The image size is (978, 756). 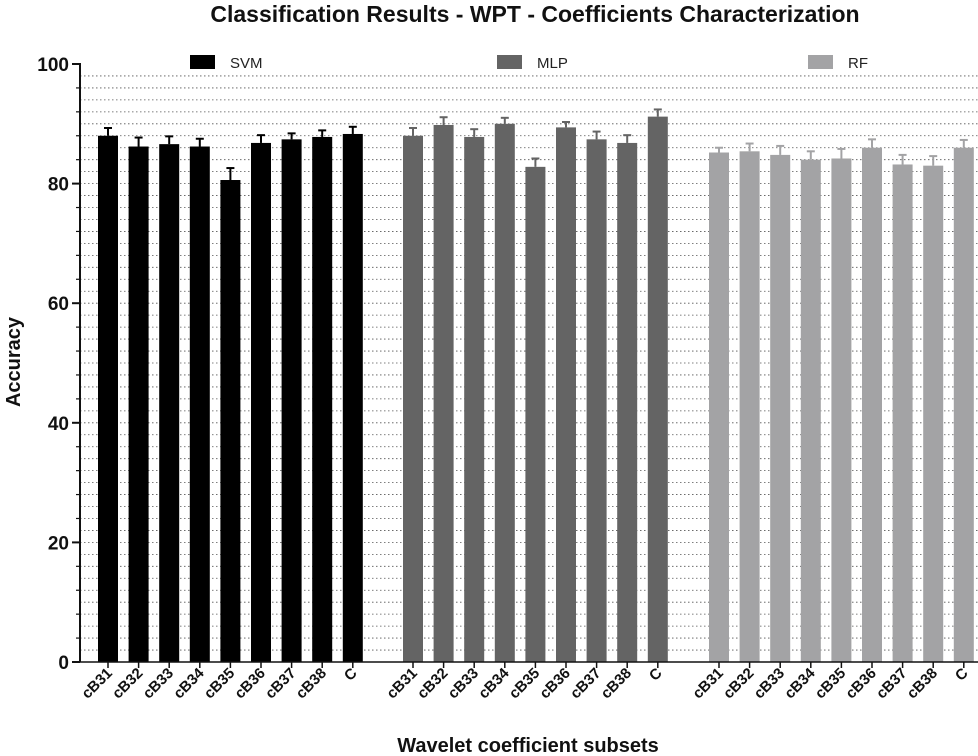 What do you see at coordinates (528, 745) in the screenshot?
I see `x-axis-label: Wavelet coefficient subsets` at bounding box center [528, 745].